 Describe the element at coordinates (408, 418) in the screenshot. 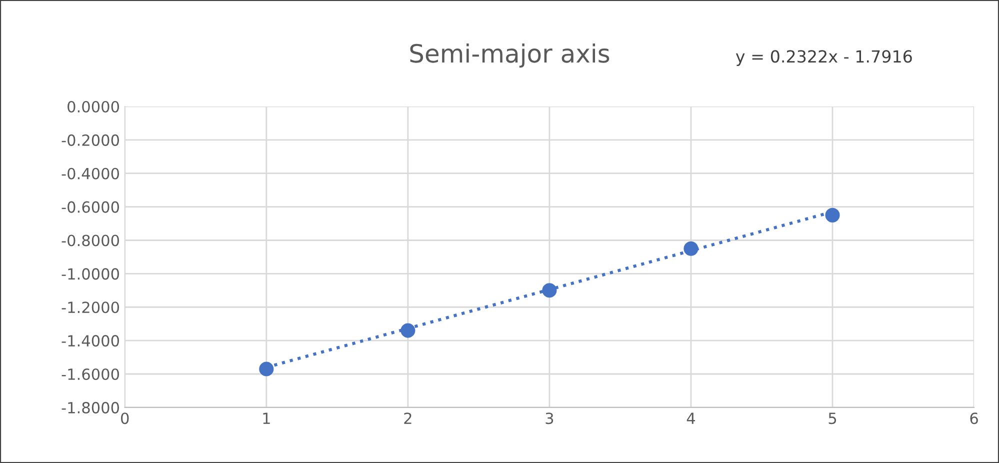

I see `x-tick-label: 2` at that location.